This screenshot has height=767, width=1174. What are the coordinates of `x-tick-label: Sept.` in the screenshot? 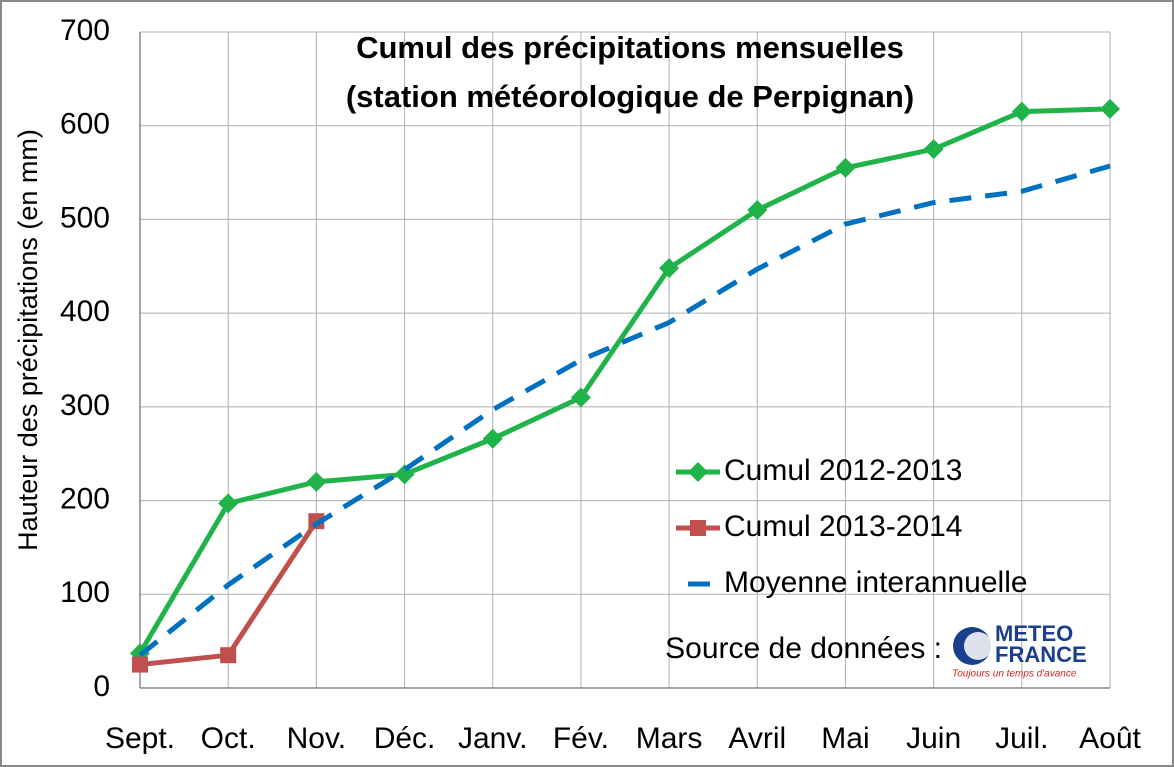 It's located at (140, 738).